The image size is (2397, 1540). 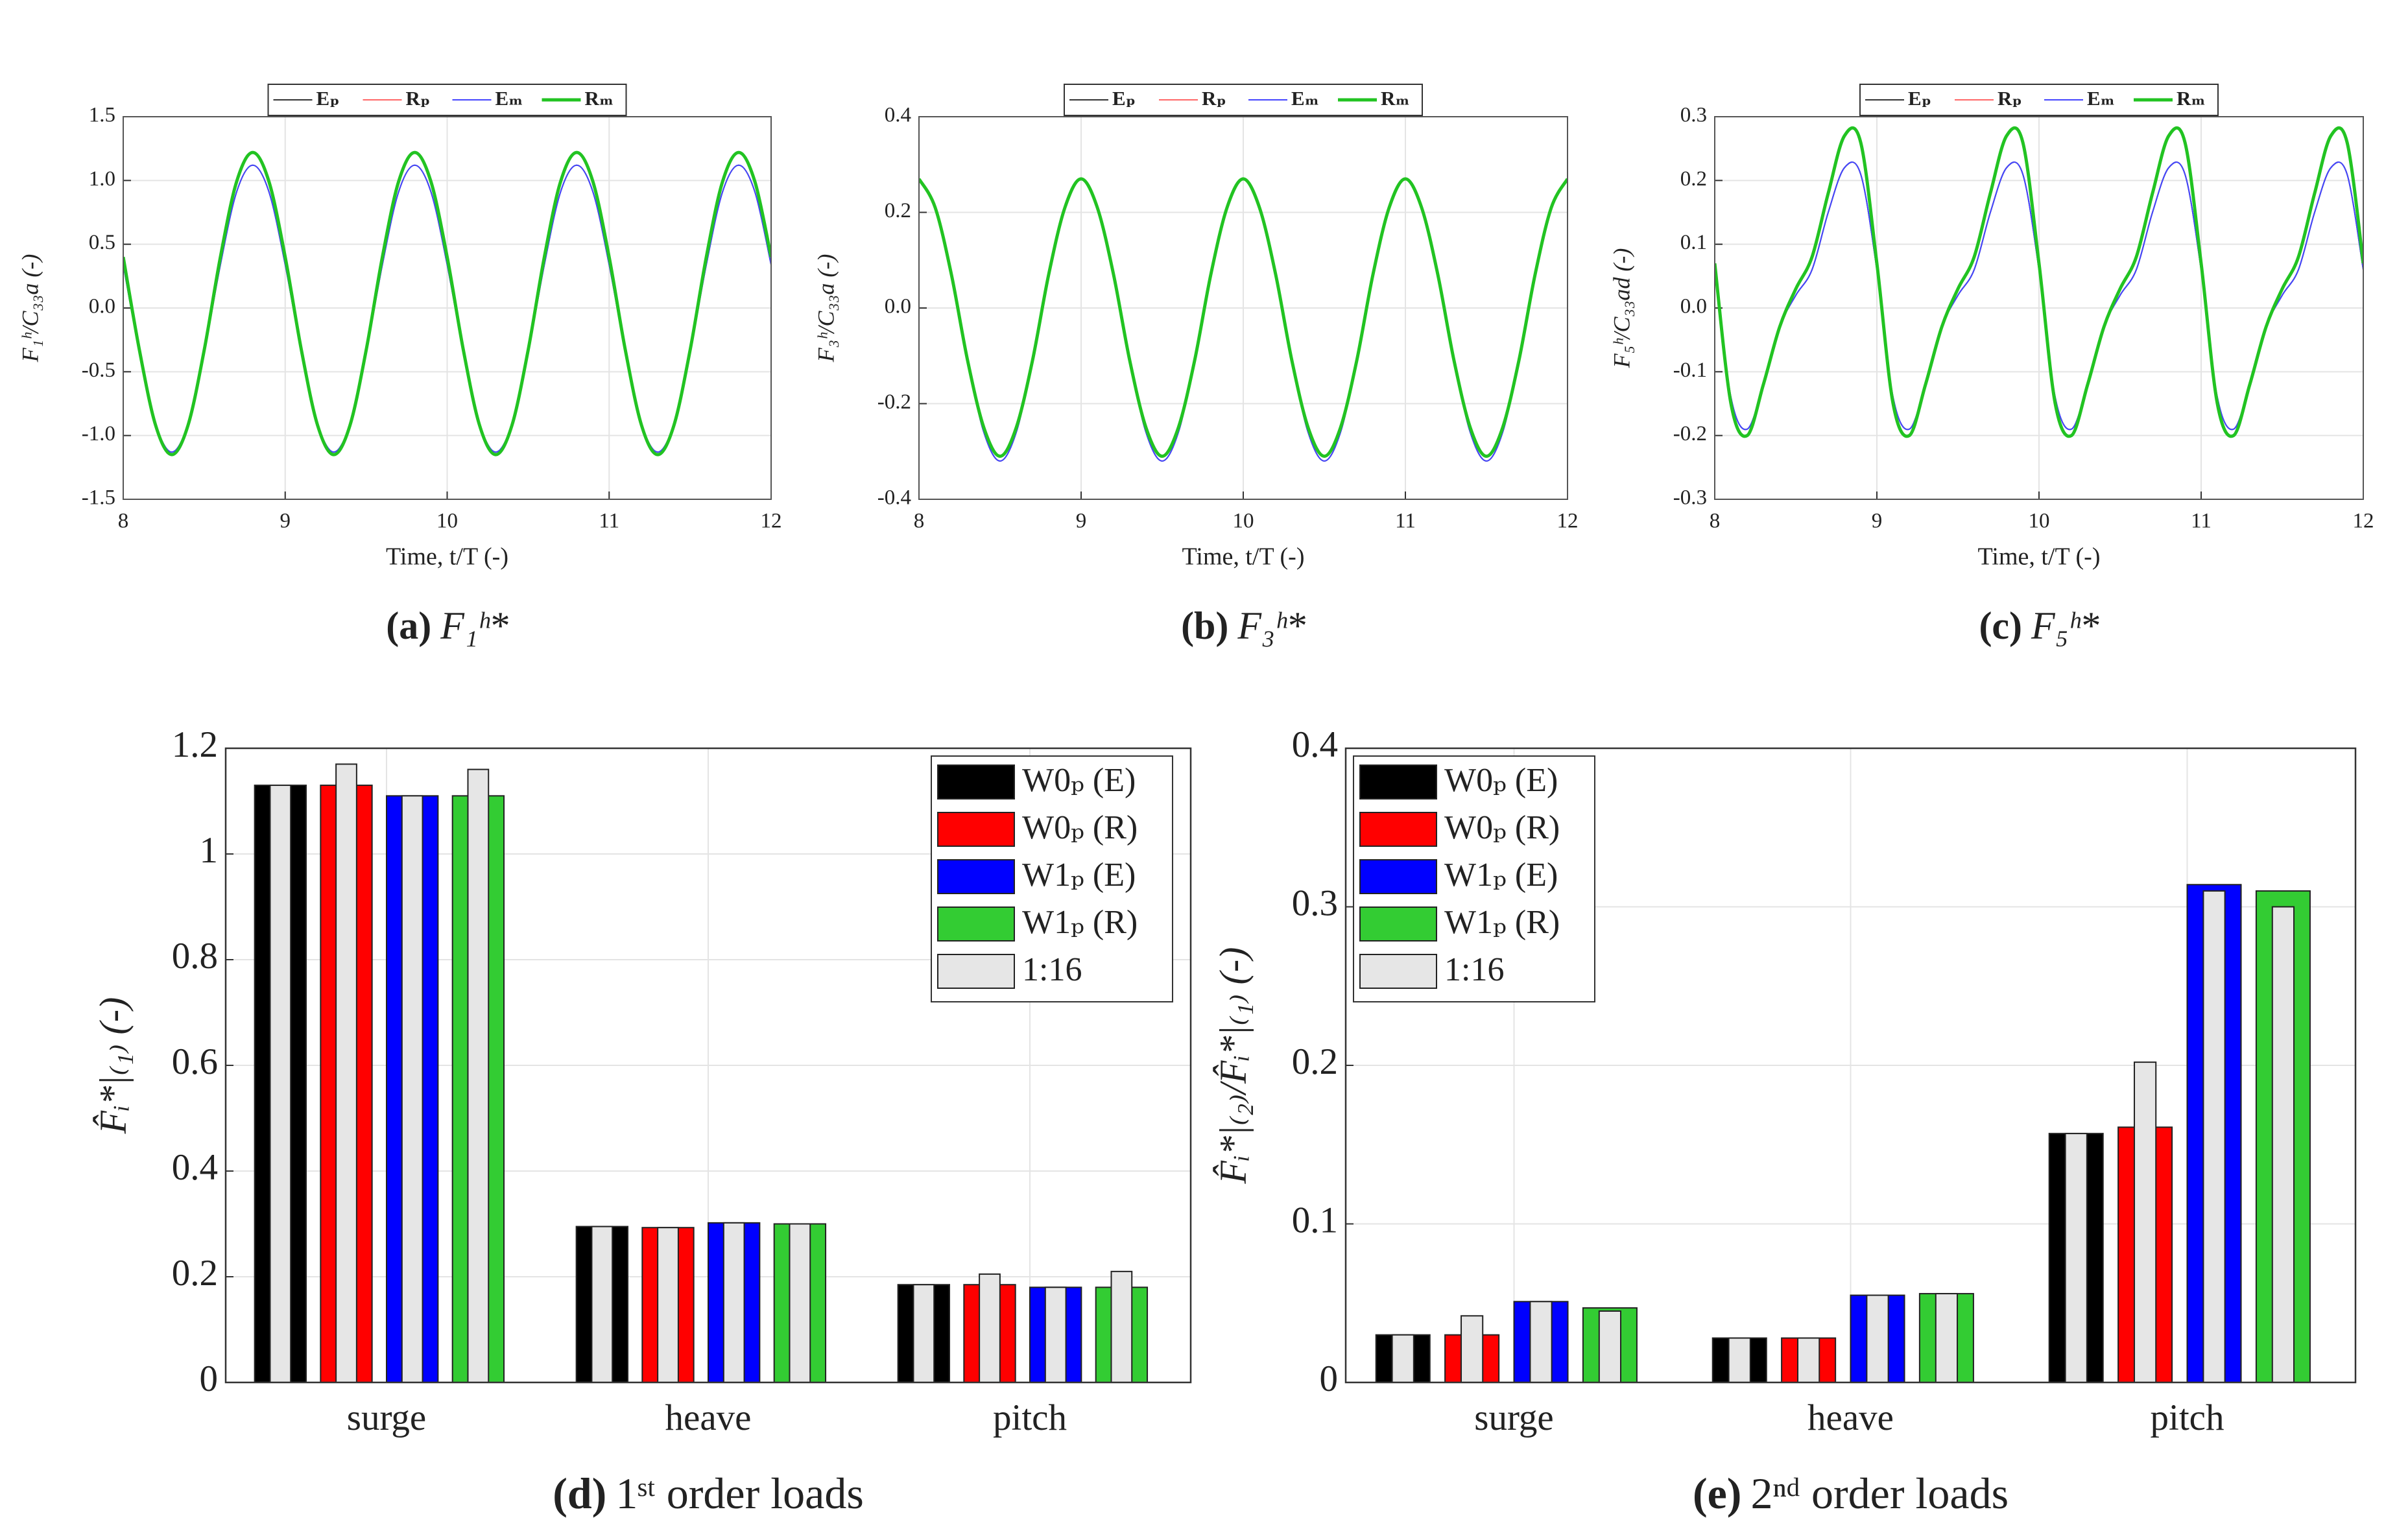 What do you see at coordinates (2000, 625) in the screenshot?
I see `caption-tag: (c)` at bounding box center [2000, 625].